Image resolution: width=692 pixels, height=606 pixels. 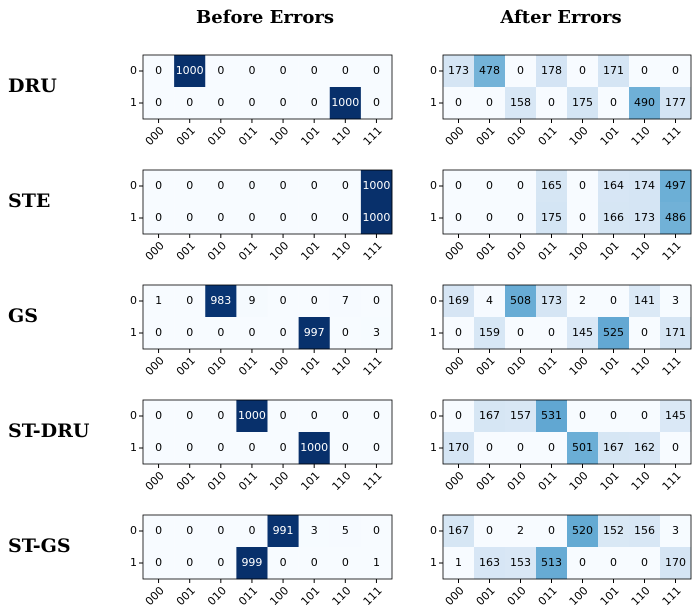 I want to click on row-label: ST-GS, so click(x=39, y=546).